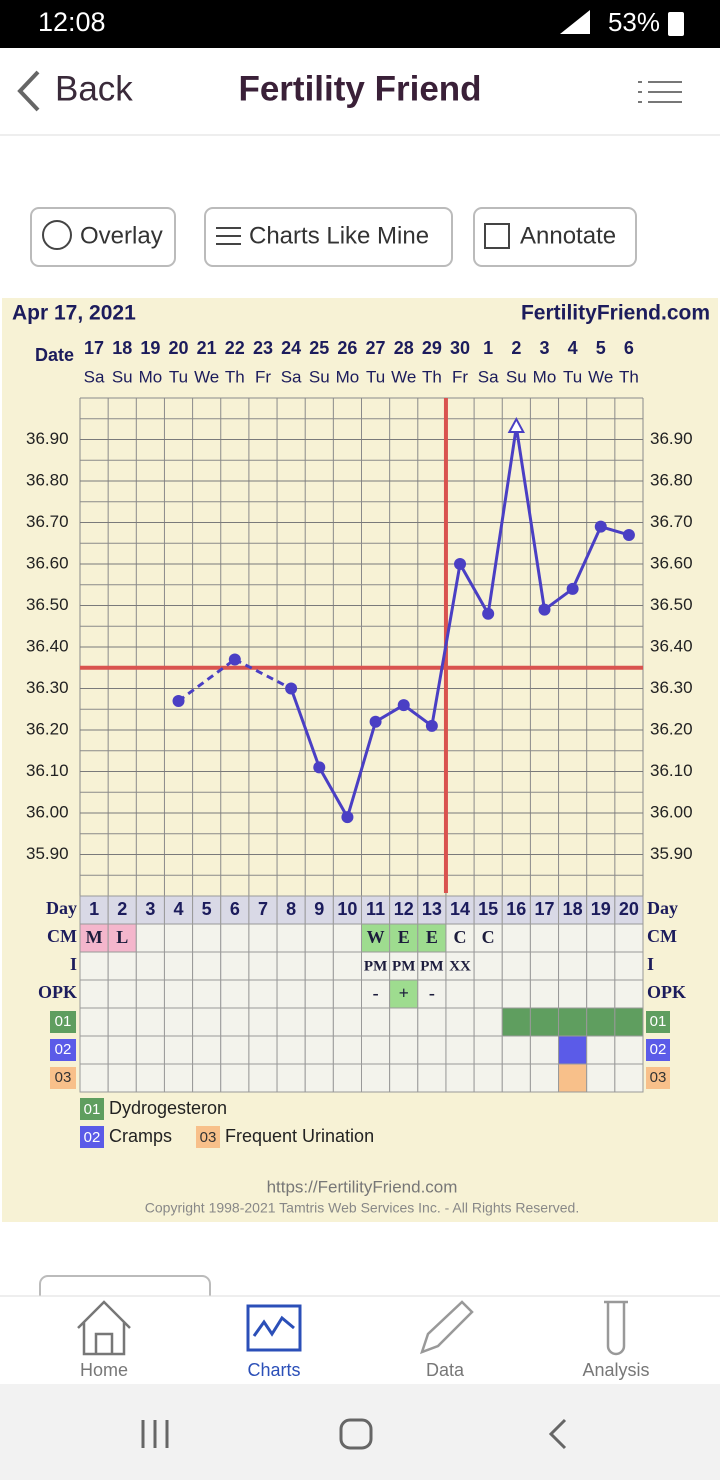 The image size is (720, 1480). What do you see at coordinates (150, 348) in the screenshot?
I see `date-label: 19` at bounding box center [150, 348].